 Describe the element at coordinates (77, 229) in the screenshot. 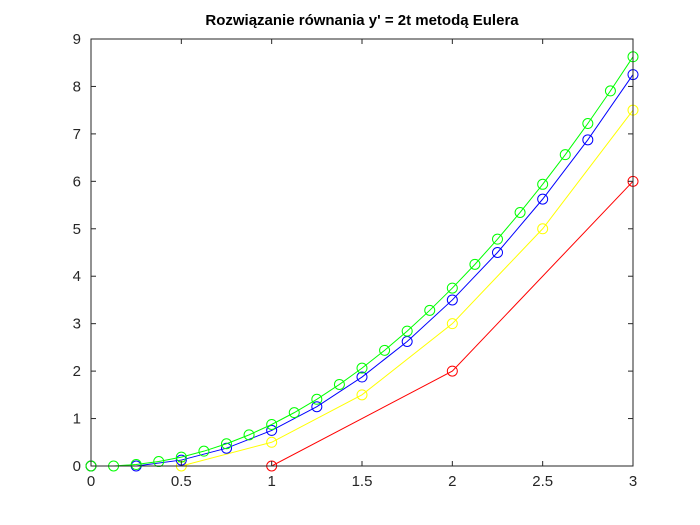

I see `y-tick-label: 5` at that location.